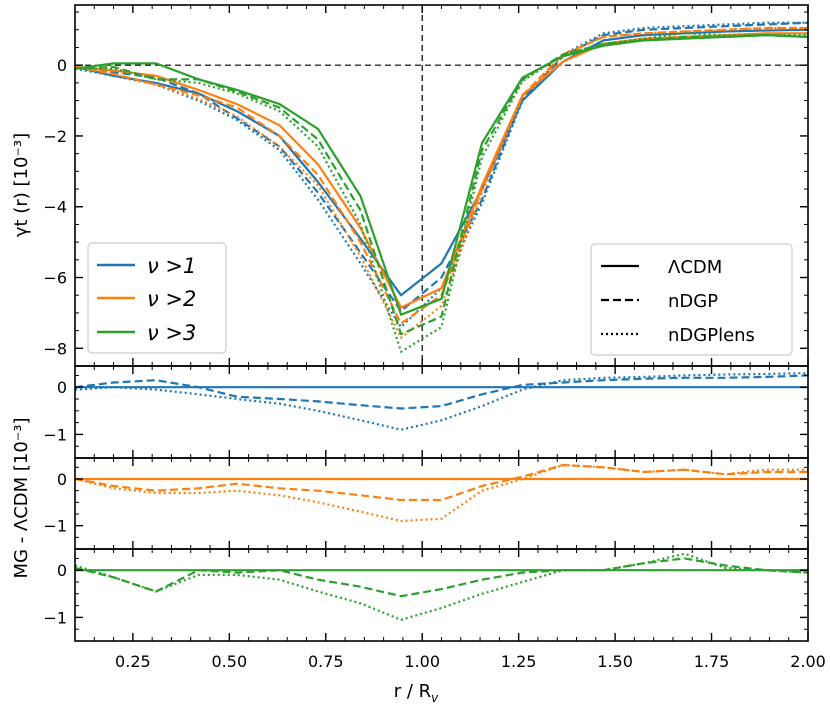 This screenshot has height=711, width=830. I want to click on x-tick-label: 1.00, so click(422, 661).